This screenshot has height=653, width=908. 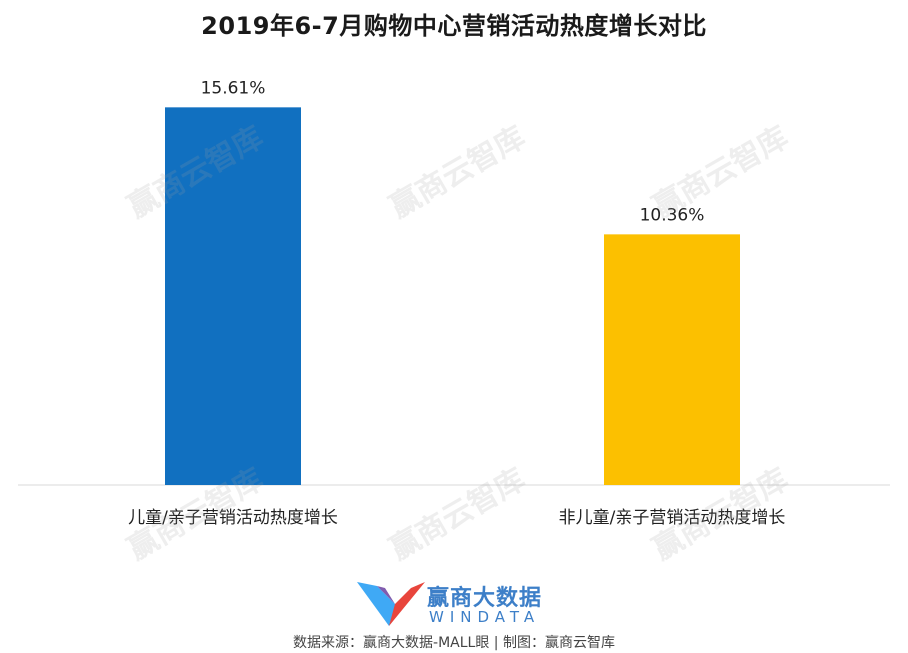 What do you see at coordinates (672, 215) in the screenshot?
I see `data-label-2: 10.36%` at bounding box center [672, 215].